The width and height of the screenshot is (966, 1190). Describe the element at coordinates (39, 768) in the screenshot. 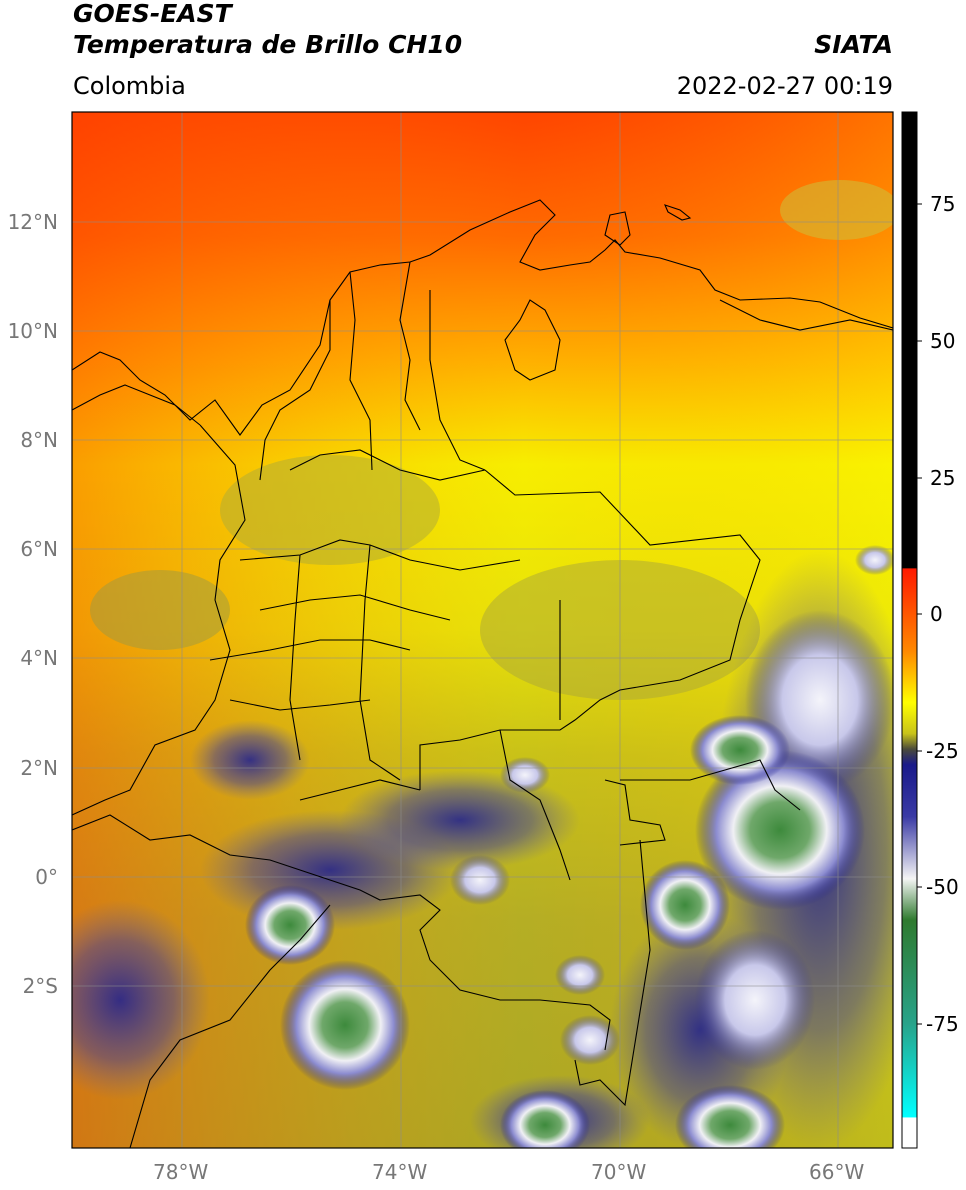

I see `lat-tick-label: 2°N` at that location.